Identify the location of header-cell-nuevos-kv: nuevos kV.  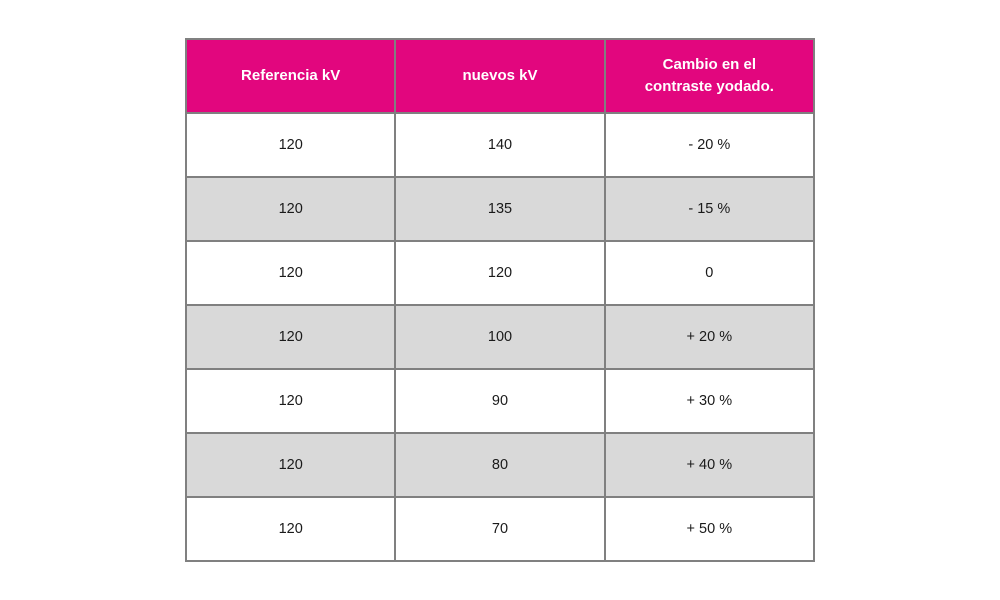
(500, 76).